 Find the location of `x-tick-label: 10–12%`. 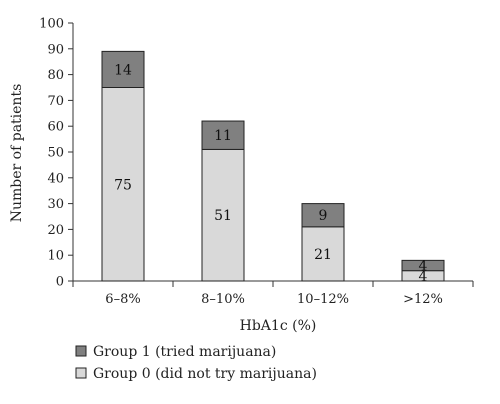

x-tick-label: 10–12% is located at coordinates (323, 299).